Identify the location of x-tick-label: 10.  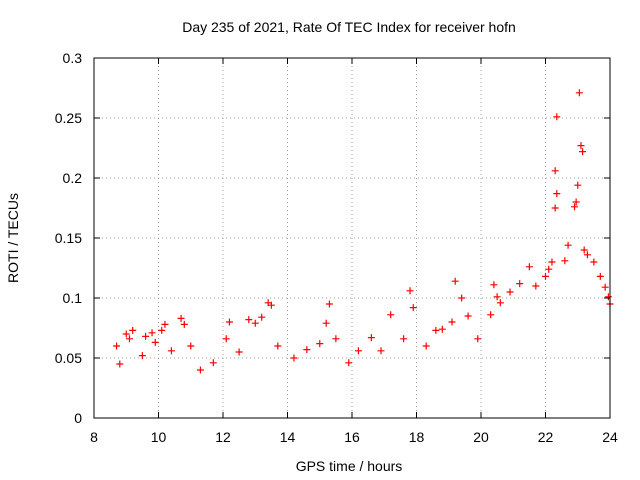
(159, 437).